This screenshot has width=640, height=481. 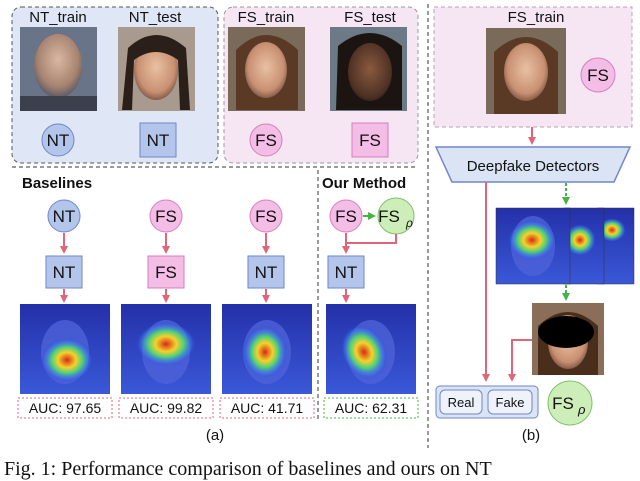 I want to click on baseline-2-detector-node, so click(x=166, y=272).